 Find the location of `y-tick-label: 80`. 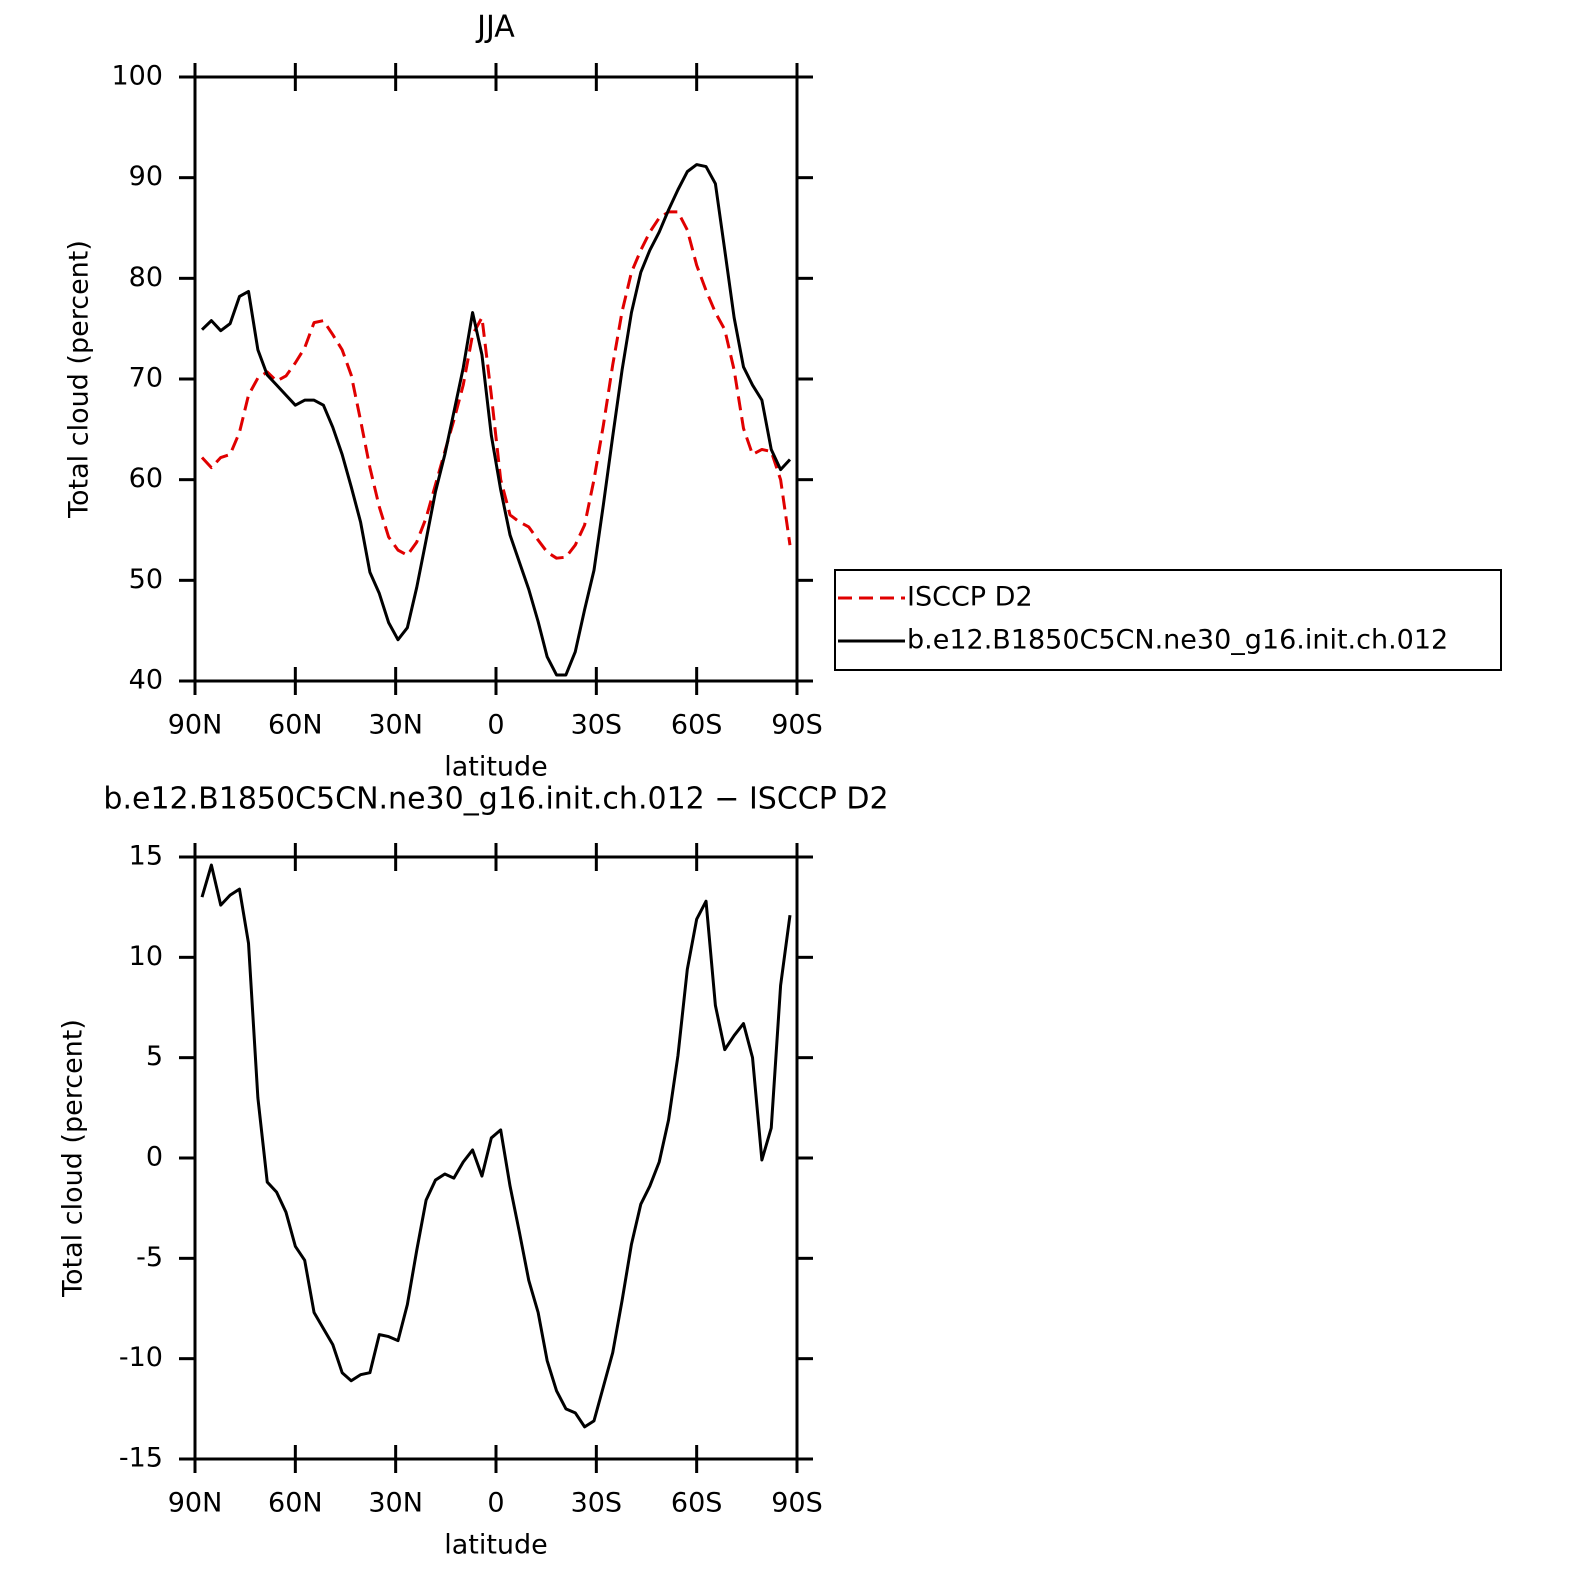

y-tick-label: 80 is located at coordinates (146, 277).